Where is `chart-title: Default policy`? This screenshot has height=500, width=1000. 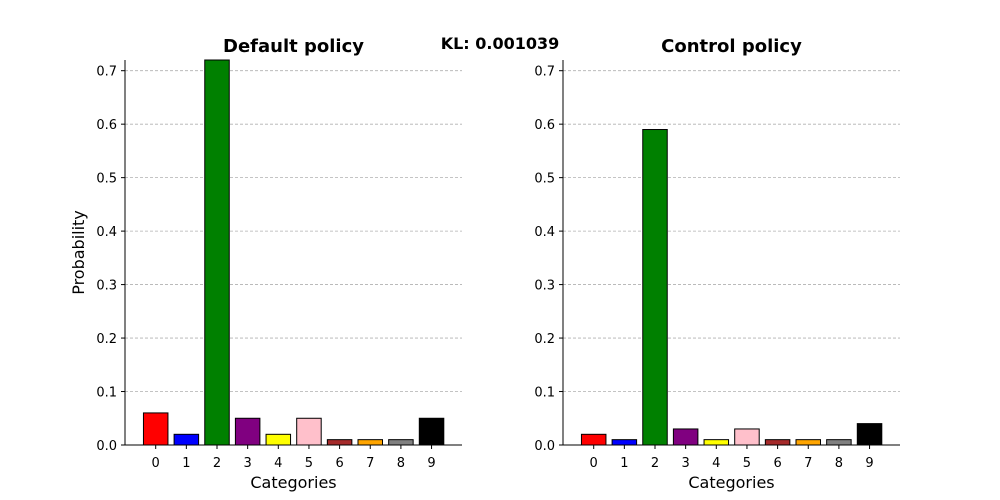
chart-title: Default policy is located at coordinates (293, 46).